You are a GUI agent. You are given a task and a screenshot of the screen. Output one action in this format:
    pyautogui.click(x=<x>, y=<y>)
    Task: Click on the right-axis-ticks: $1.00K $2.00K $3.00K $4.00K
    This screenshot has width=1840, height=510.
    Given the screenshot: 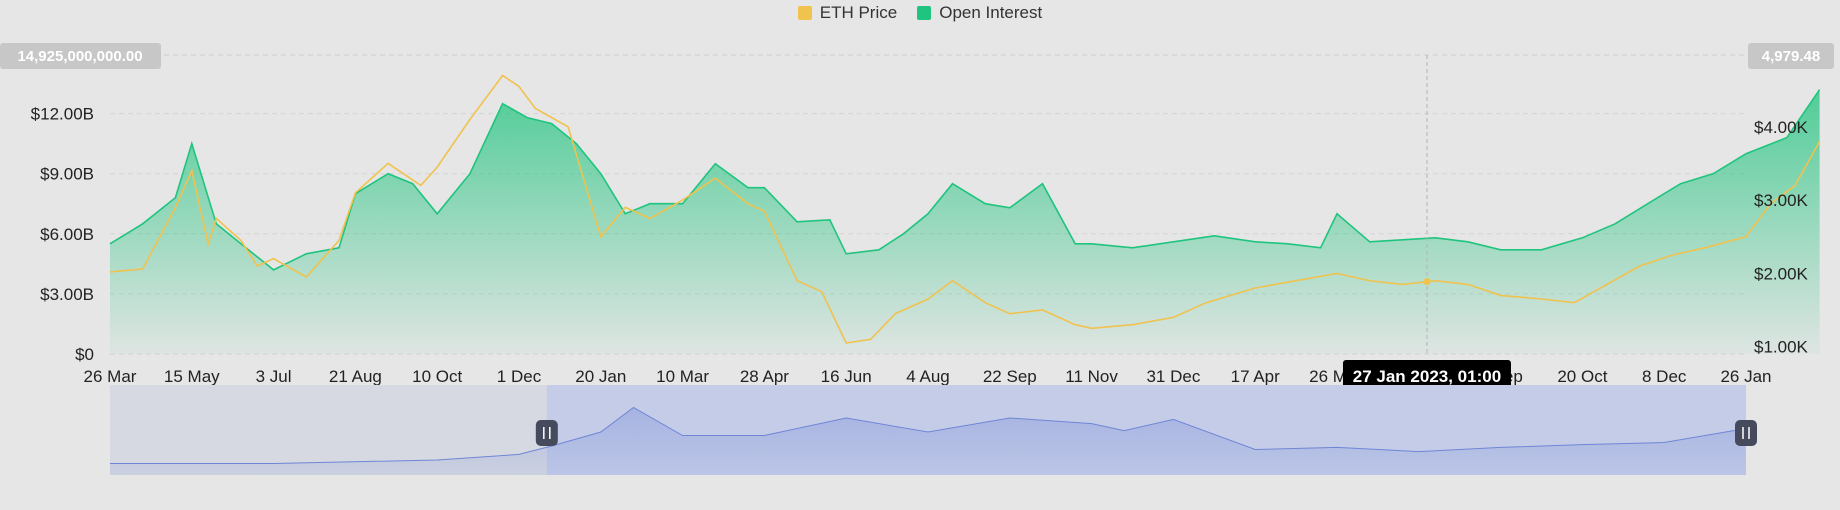 What is the action you would take?
    pyautogui.click(x=1781, y=237)
    